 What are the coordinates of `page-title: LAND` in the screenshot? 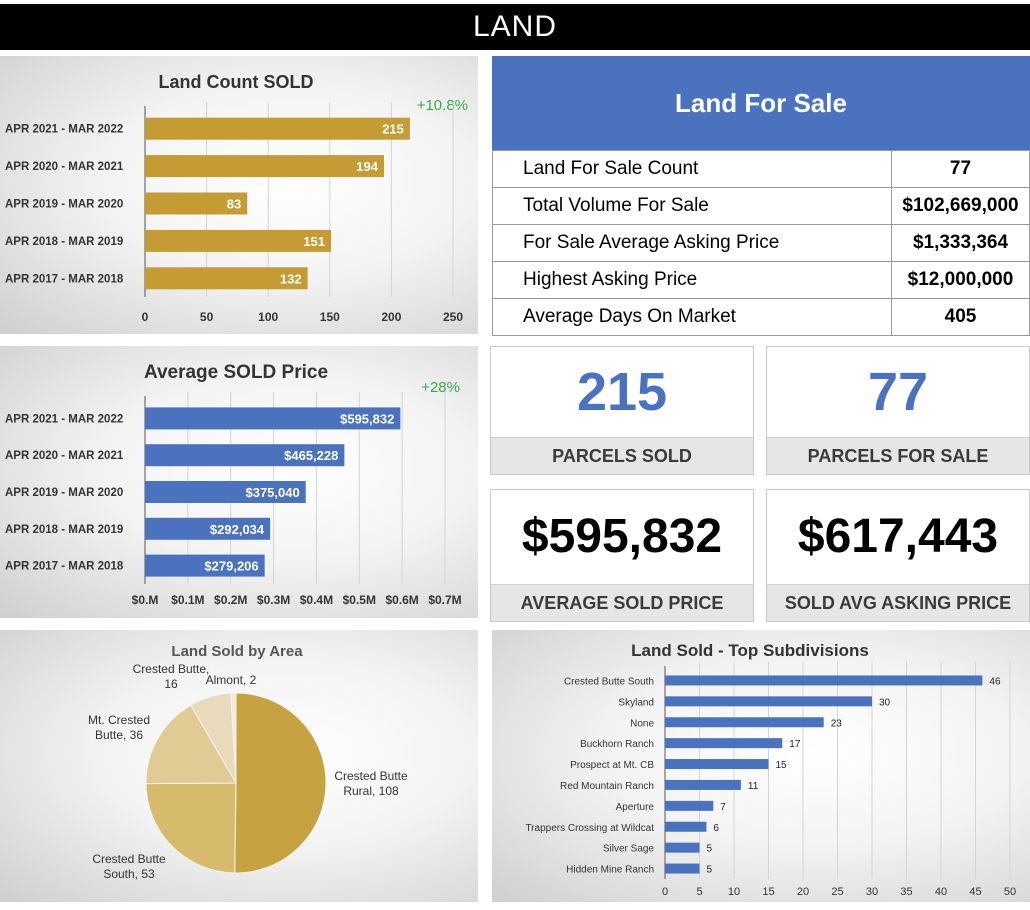 It's located at (515, 27).